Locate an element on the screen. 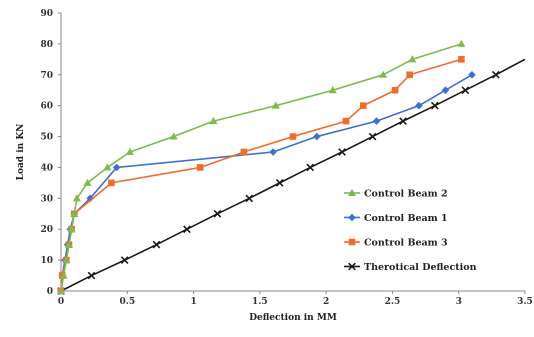 This screenshot has width=534, height=337. y-tick-label: 60 is located at coordinates (46, 107).